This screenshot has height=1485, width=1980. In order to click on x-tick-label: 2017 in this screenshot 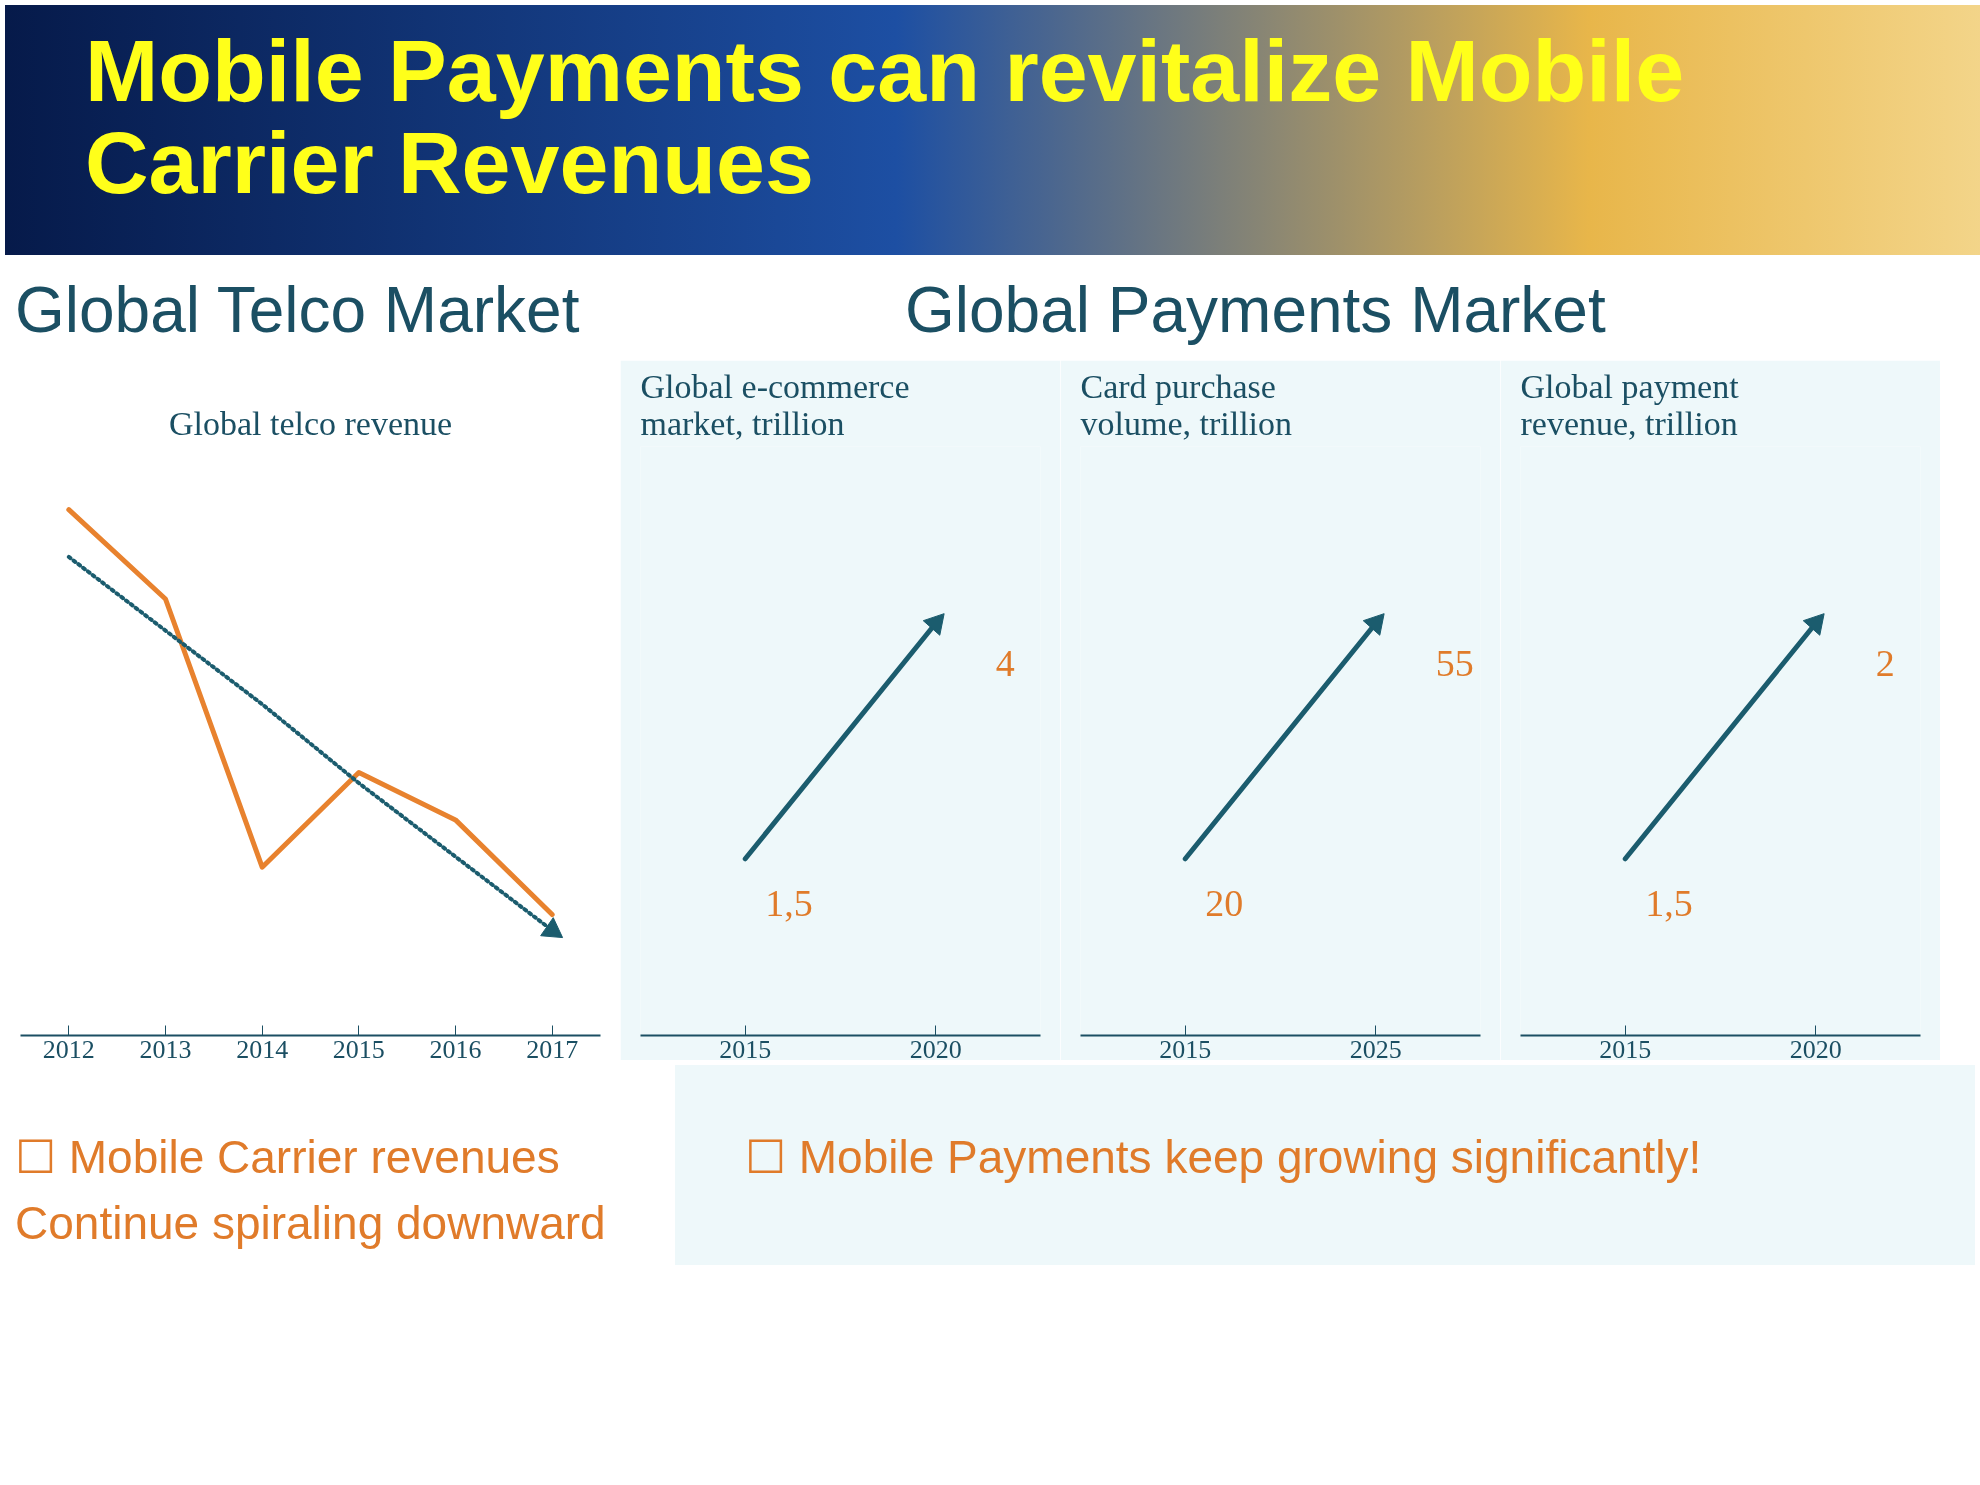, I will do `click(552, 1049)`.